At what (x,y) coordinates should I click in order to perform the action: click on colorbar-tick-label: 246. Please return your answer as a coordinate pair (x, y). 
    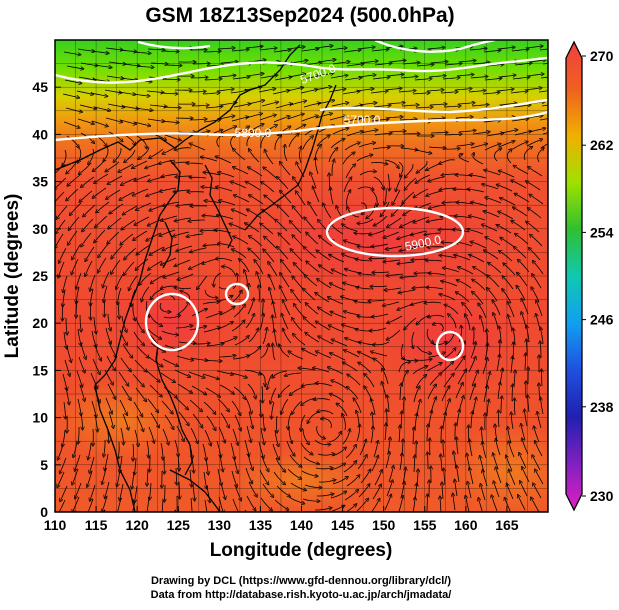
    Looking at the image, I should click on (602, 320).